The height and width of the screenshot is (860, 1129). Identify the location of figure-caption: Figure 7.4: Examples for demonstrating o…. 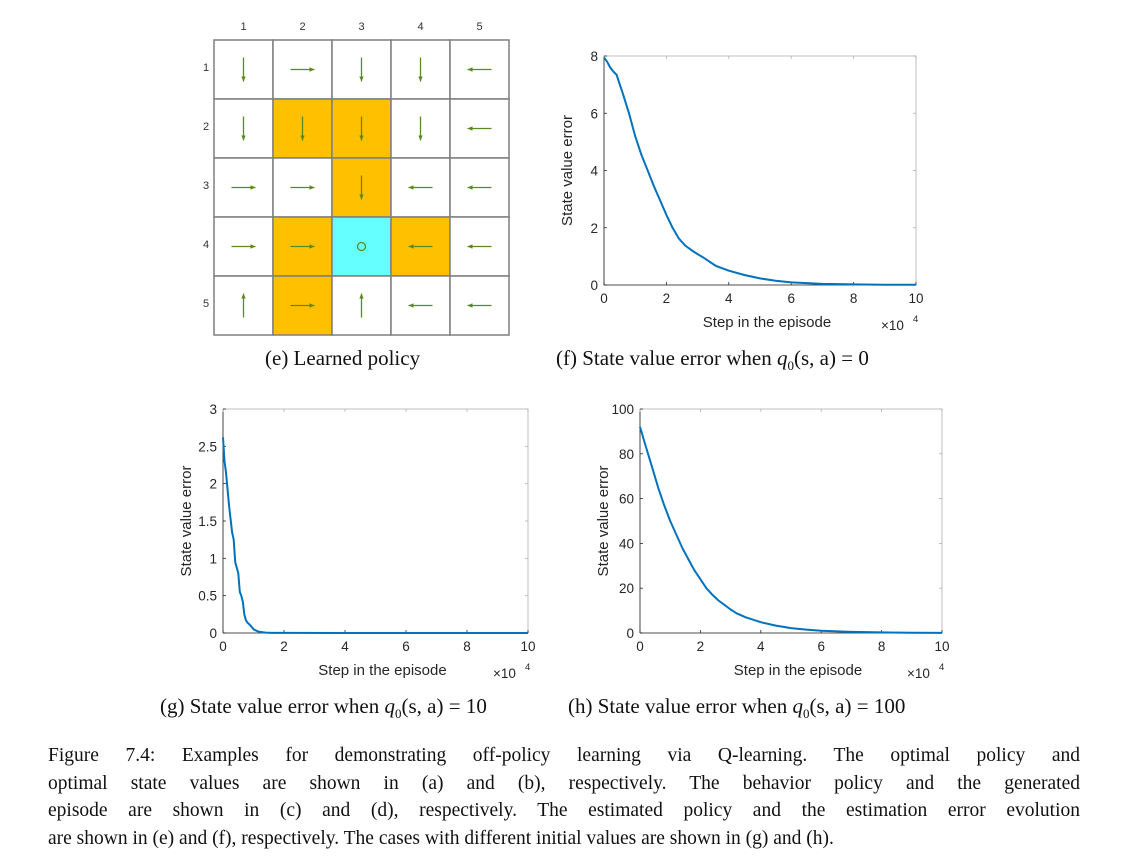
(564, 797).